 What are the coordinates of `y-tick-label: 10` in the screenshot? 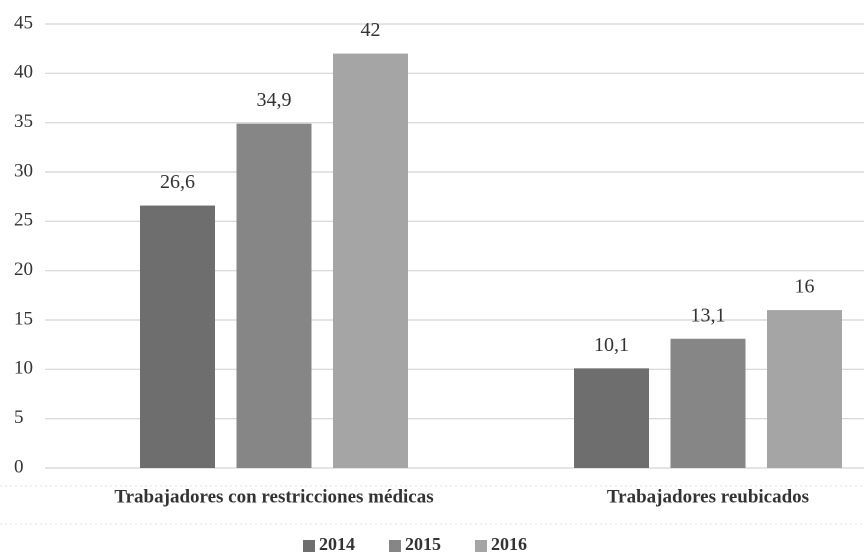 It's located at (23, 368).